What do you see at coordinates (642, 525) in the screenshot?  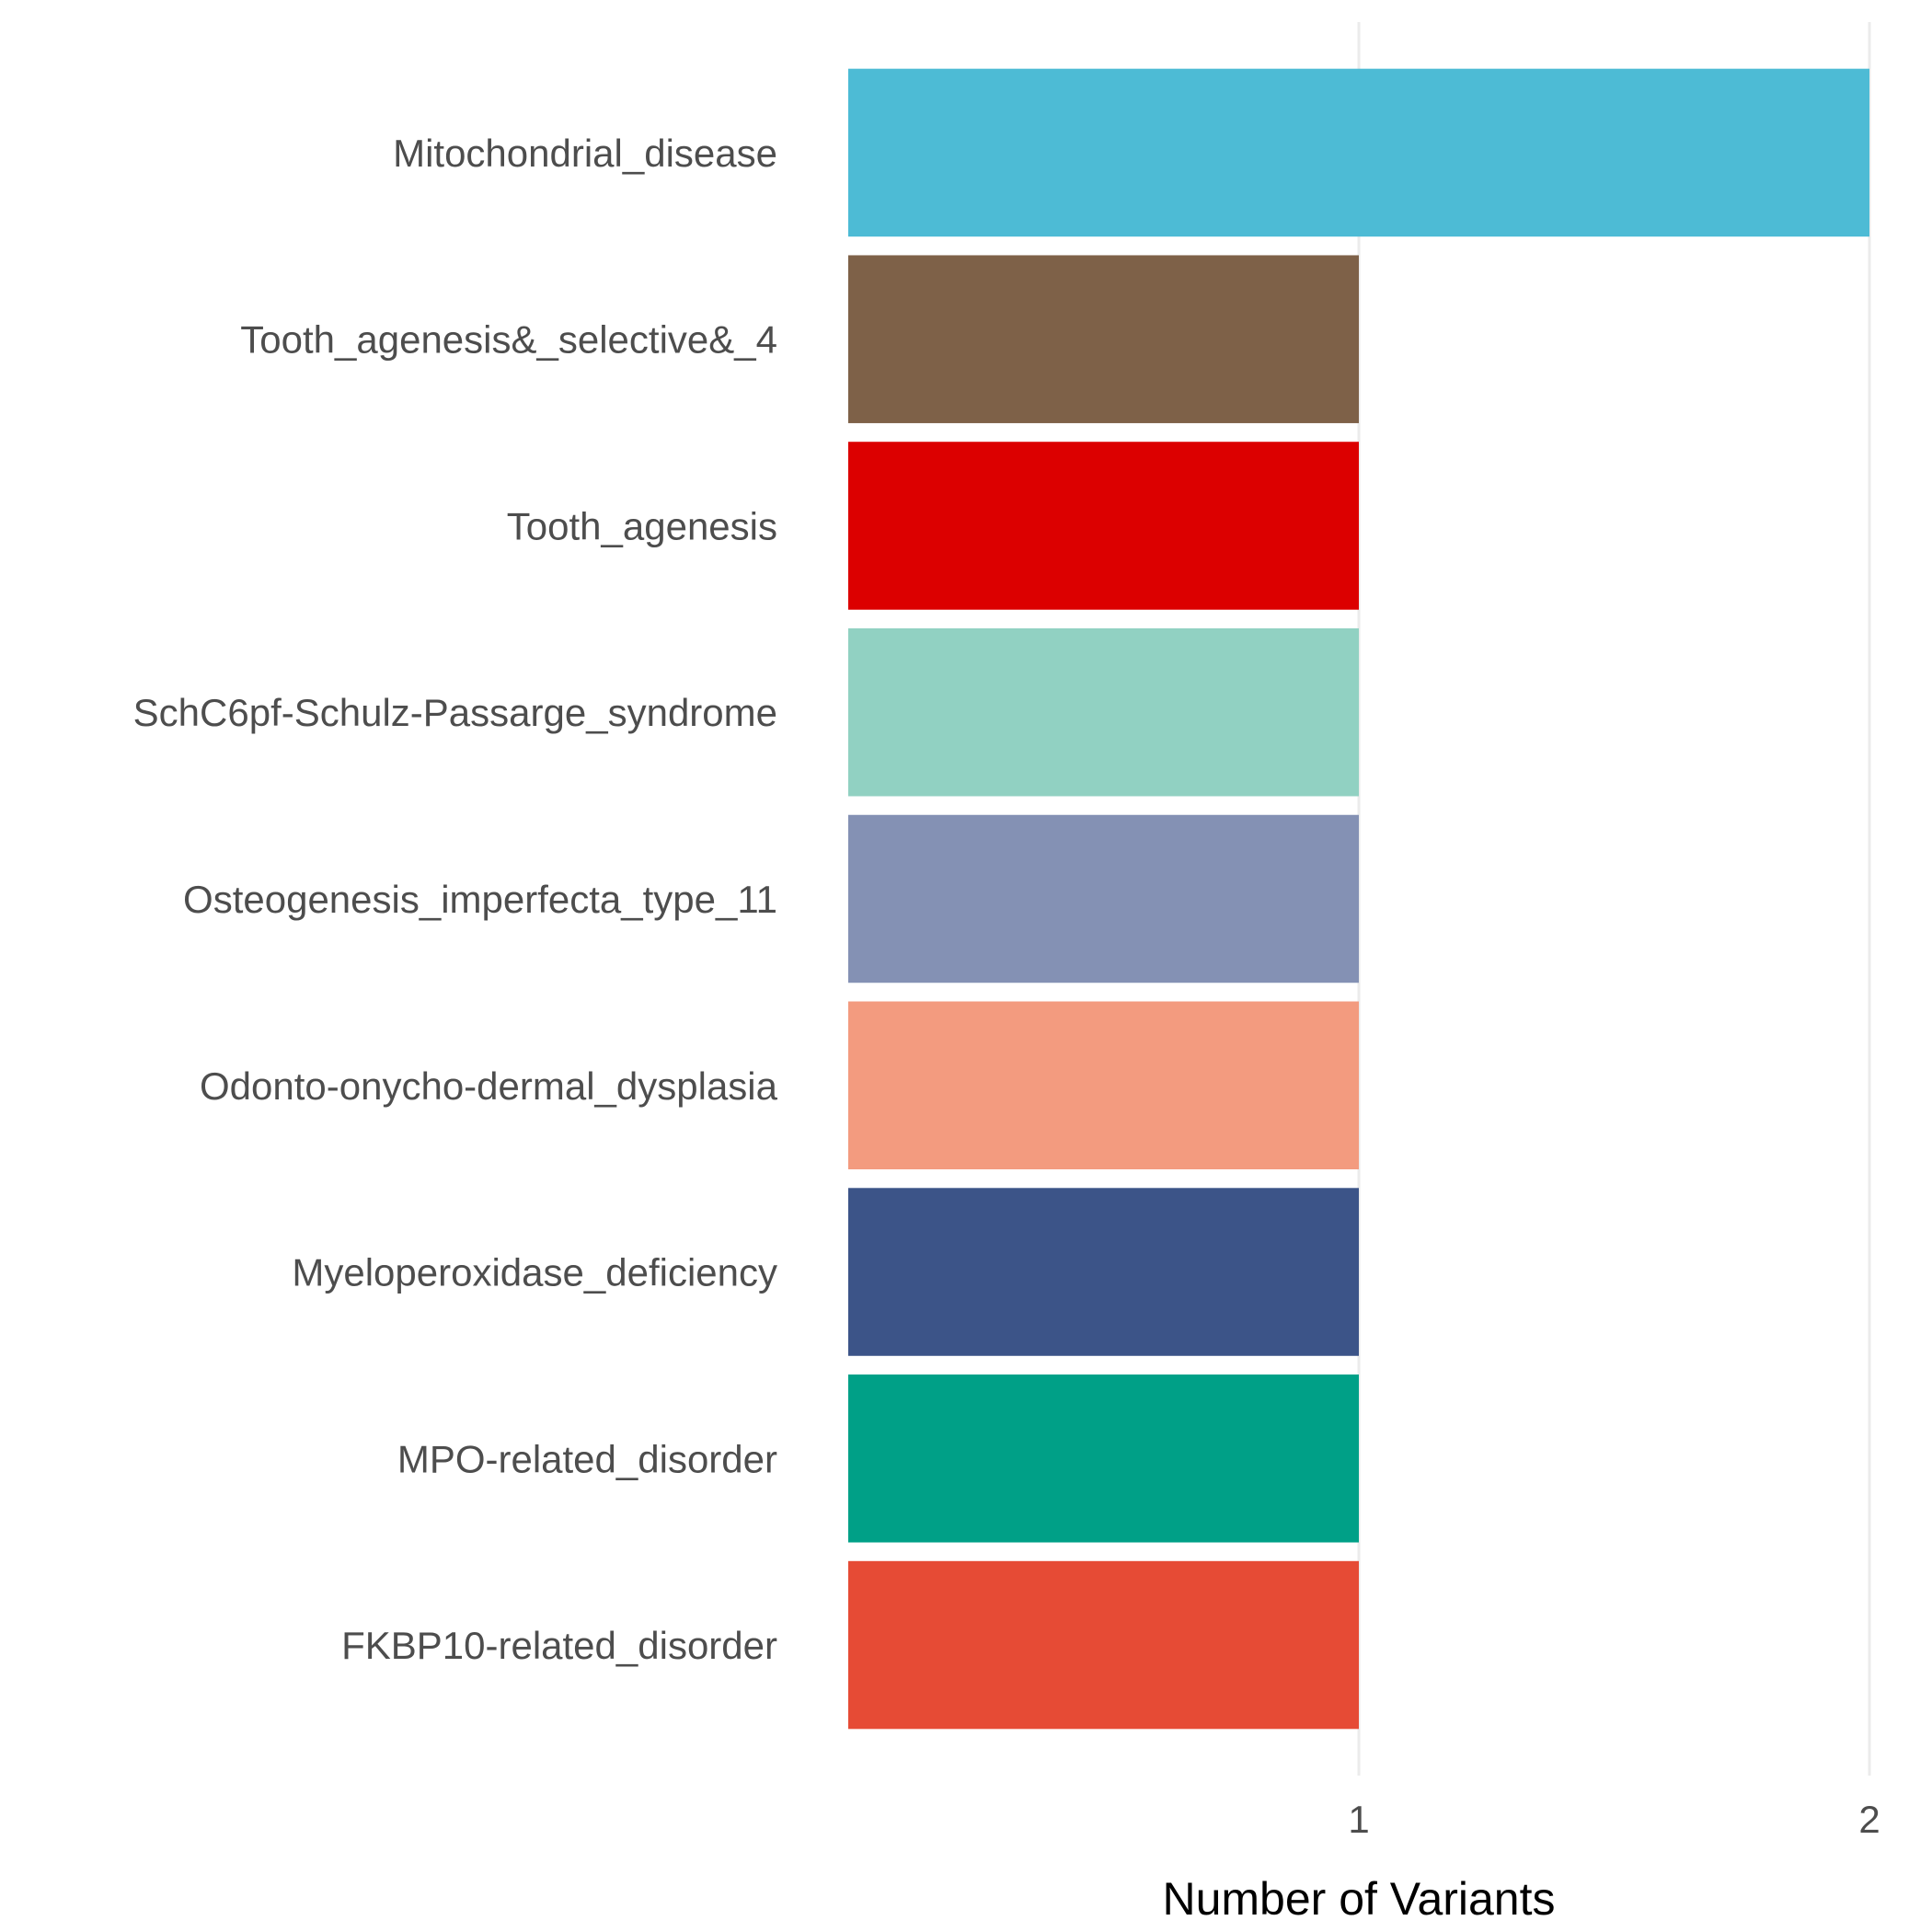 I see `category-label: Tooth_agenesis` at bounding box center [642, 525].